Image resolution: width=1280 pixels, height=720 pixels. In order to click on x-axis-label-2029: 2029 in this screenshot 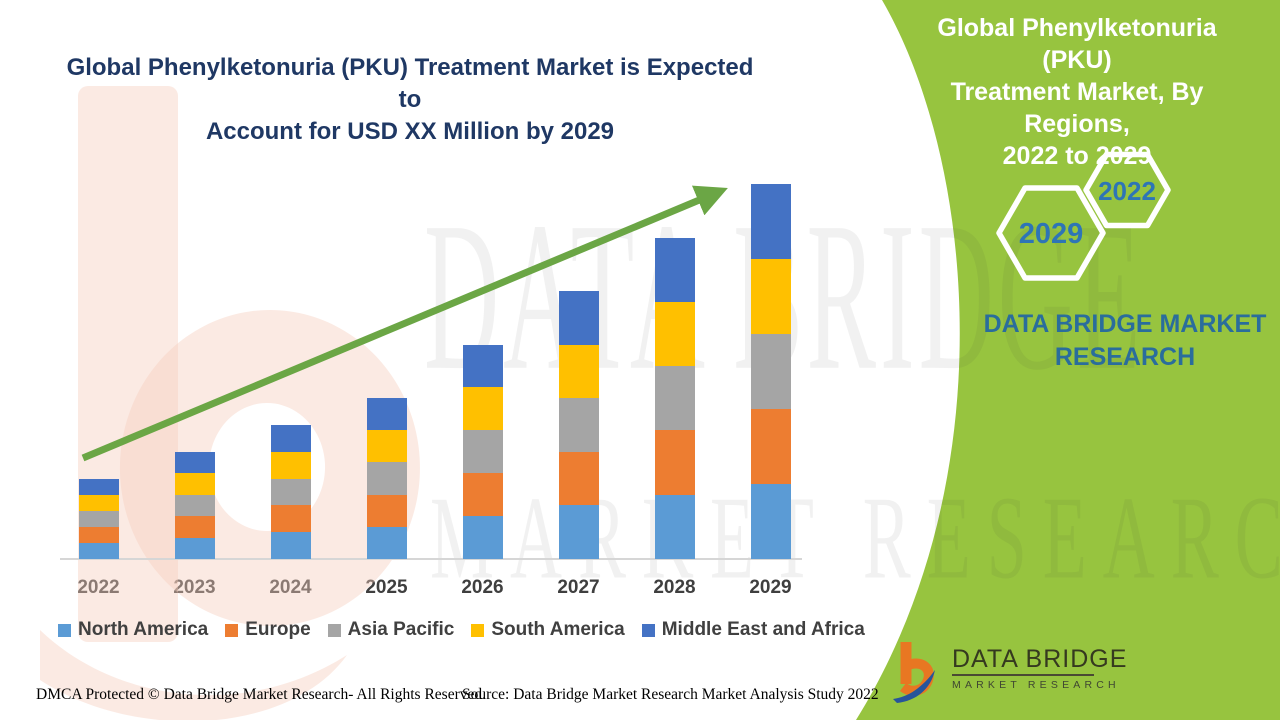, I will do `click(770, 587)`.